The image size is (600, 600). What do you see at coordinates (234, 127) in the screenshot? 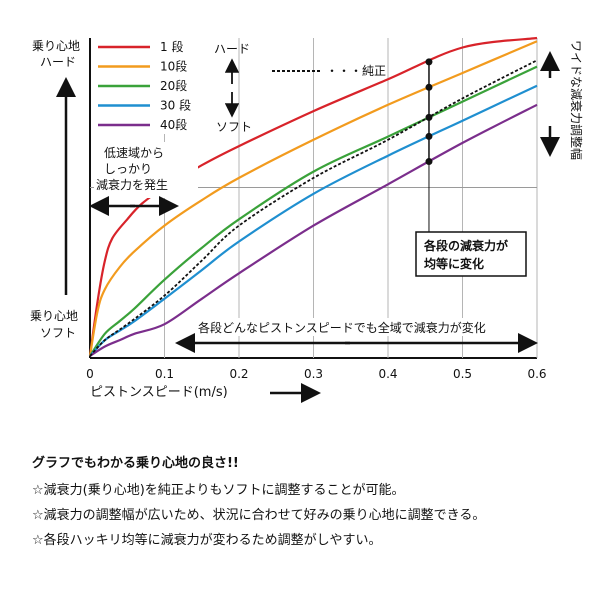
I see `legend-scale-soft: ソフト` at bounding box center [234, 127].